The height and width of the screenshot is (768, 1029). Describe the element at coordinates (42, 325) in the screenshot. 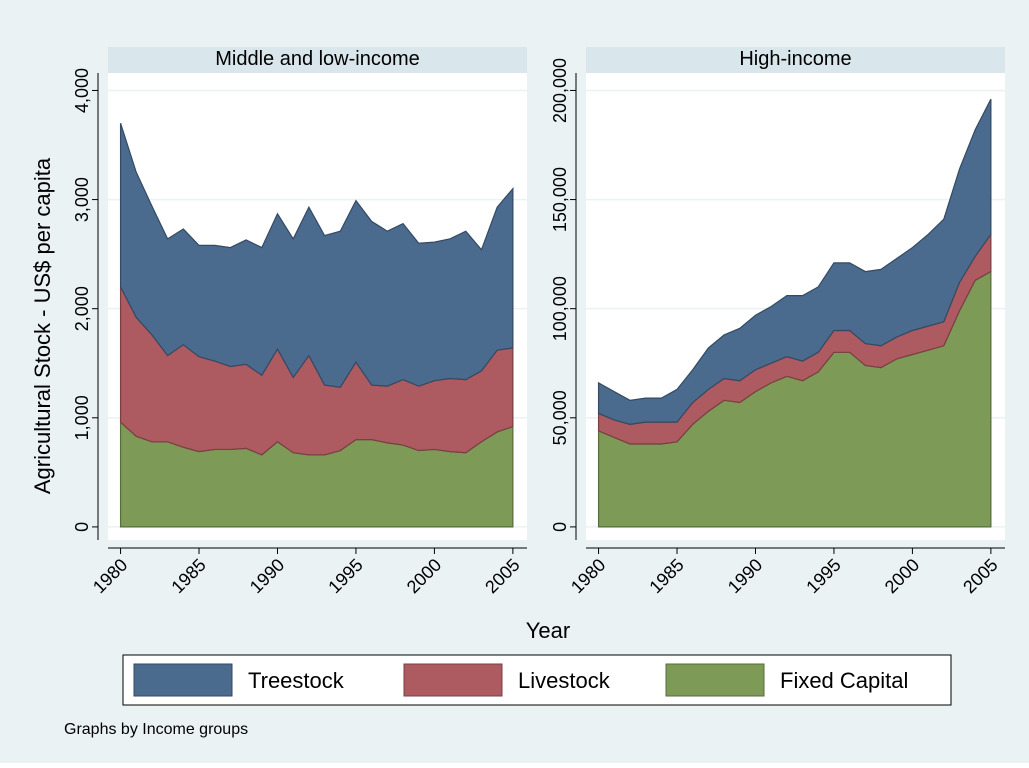

I see `y-axis-title: Agricultural Stock - US$ per capita` at that location.